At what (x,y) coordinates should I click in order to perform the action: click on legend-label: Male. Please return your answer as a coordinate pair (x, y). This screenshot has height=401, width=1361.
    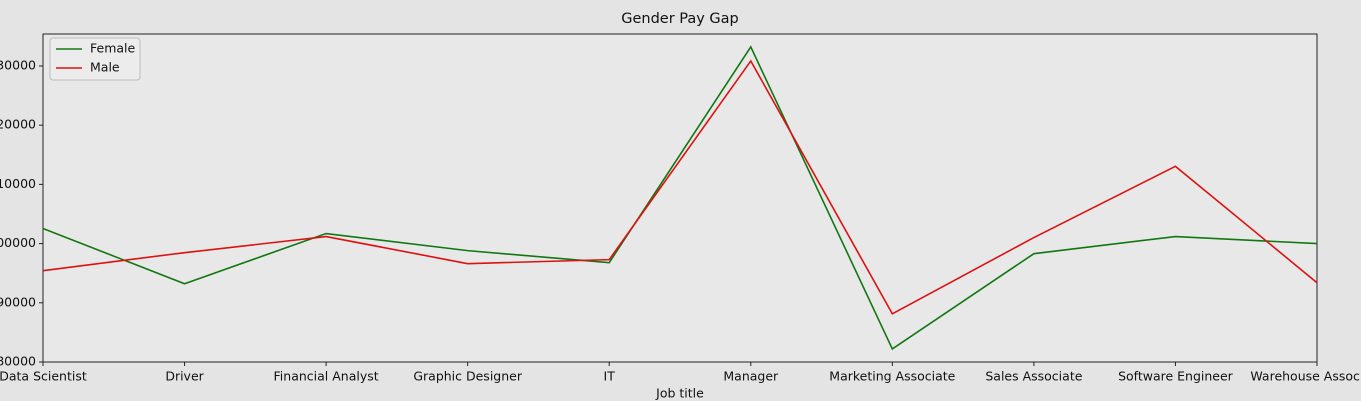
    Looking at the image, I should click on (105, 67).